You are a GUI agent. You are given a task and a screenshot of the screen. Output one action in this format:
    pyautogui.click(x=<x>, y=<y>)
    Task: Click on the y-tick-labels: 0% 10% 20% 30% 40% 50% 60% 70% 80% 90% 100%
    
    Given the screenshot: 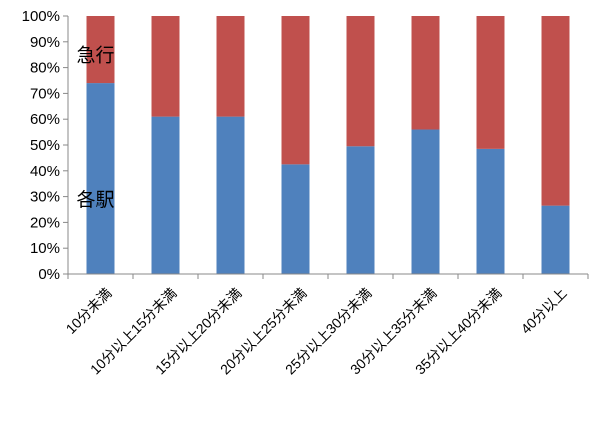 What is the action you would take?
    pyautogui.click(x=41, y=145)
    